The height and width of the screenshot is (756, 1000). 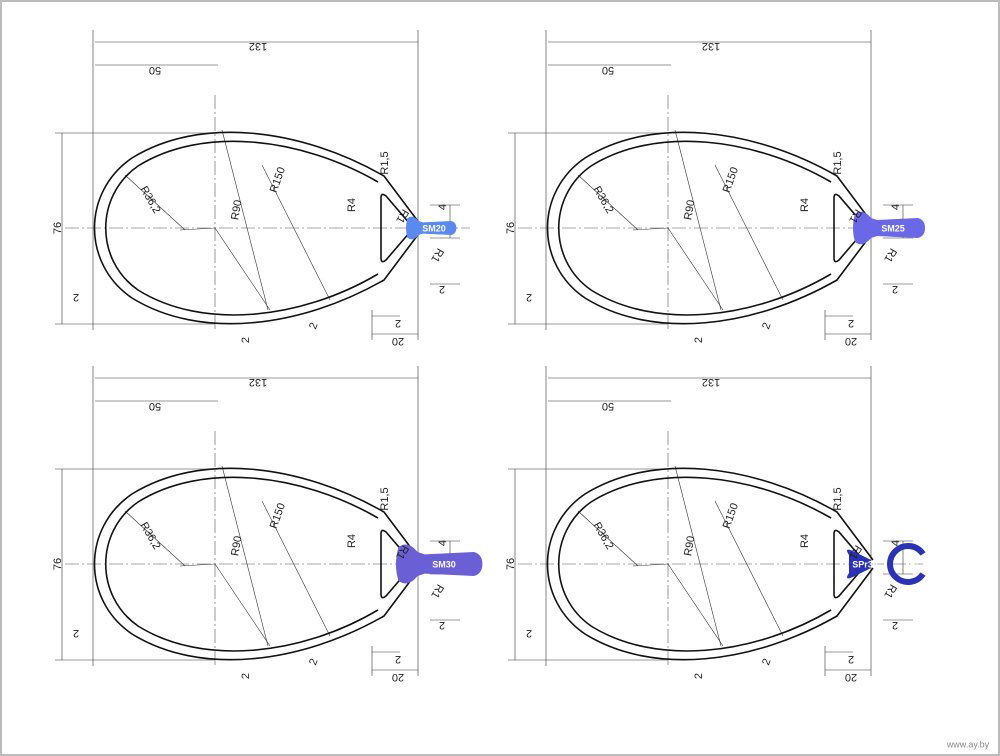 What do you see at coordinates (968, 744) in the screenshot?
I see `watermark: www.ay.by` at bounding box center [968, 744].